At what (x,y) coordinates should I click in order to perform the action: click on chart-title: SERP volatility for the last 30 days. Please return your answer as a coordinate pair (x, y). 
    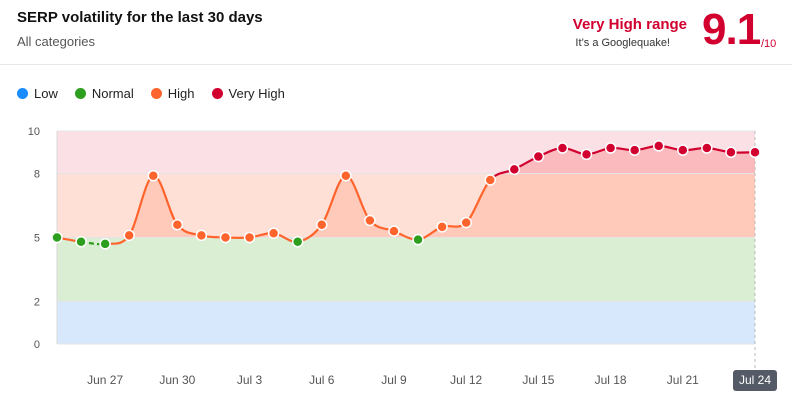
    Looking at the image, I should click on (140, 17).